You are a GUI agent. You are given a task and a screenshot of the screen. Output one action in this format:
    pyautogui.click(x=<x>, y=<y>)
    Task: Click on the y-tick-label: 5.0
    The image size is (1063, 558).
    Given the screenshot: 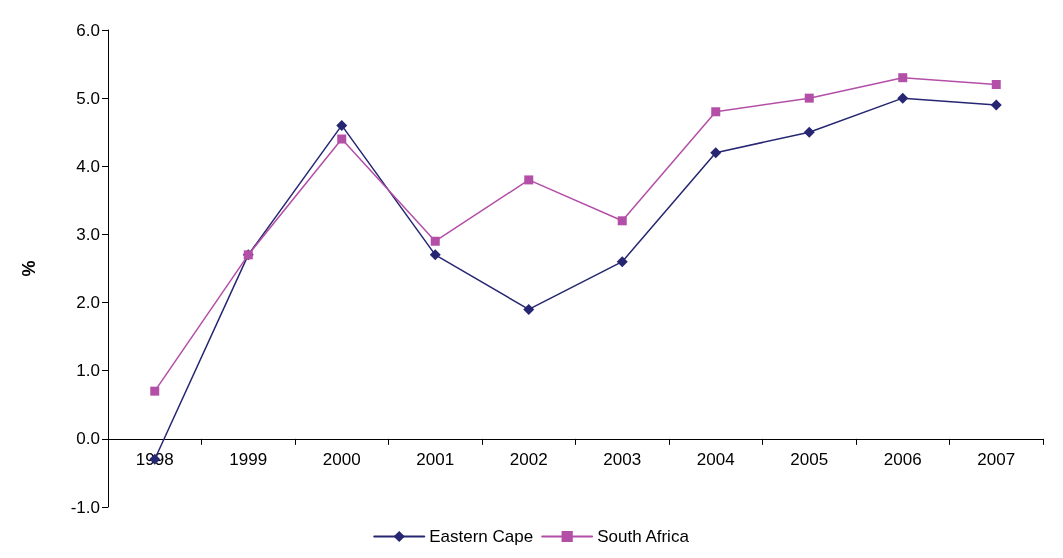 What is the action you would take?
    pyautogui.click(x=88, y=98)
    